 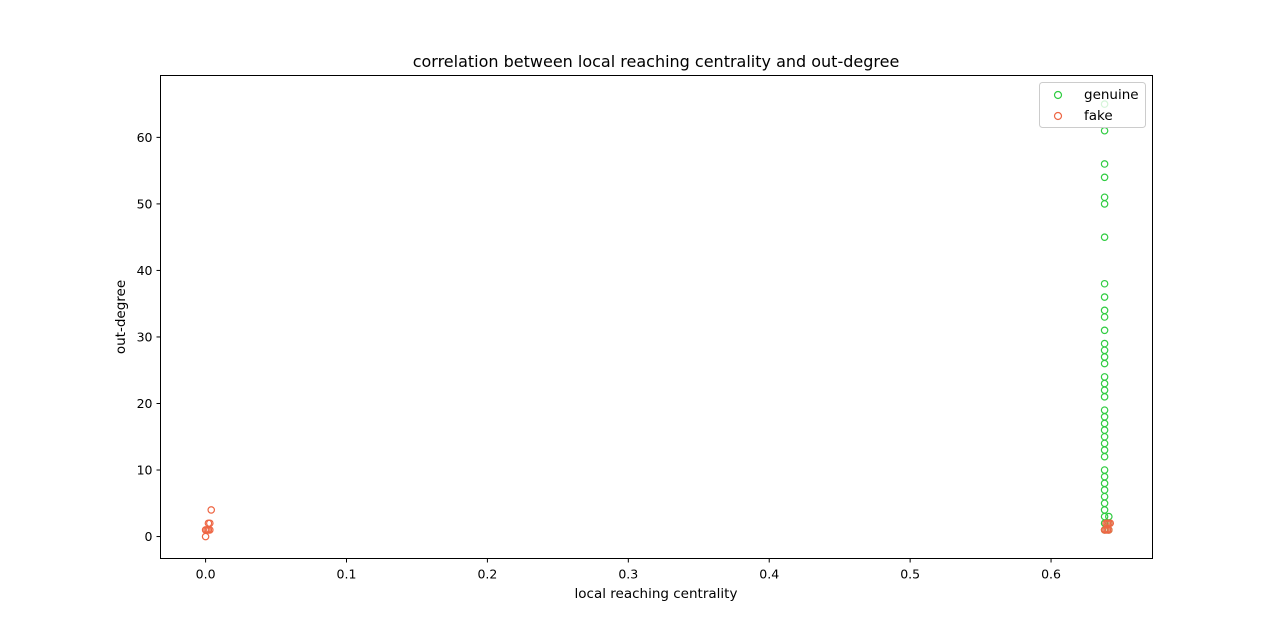 I want to click on y-tick-label: 50, so click(x=145, y=203).